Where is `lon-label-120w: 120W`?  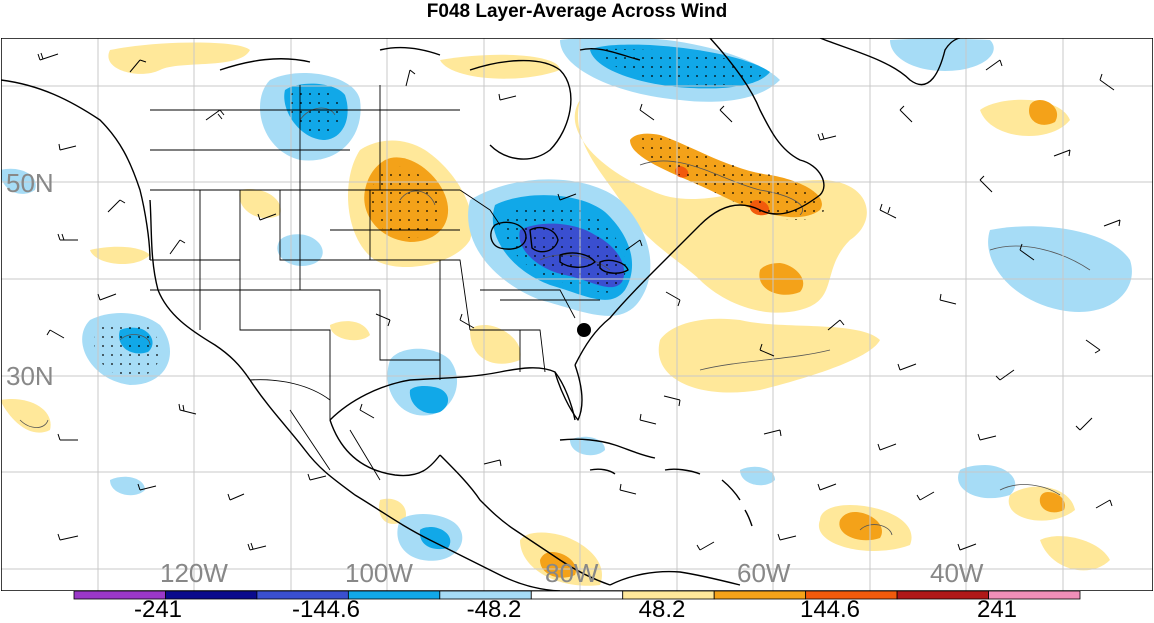 lon-label-120w: 120W is located at coordinates (194, 573).